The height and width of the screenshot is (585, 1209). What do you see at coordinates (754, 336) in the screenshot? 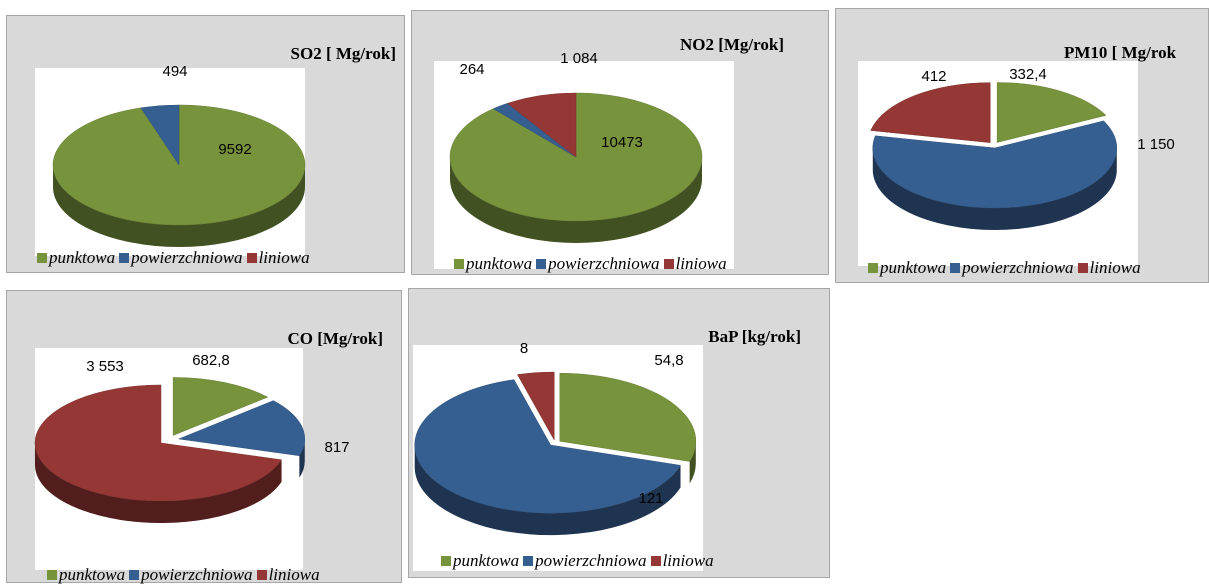
I see `chart-title: BaP [kg/rok]` at bounding box center [754, 336].